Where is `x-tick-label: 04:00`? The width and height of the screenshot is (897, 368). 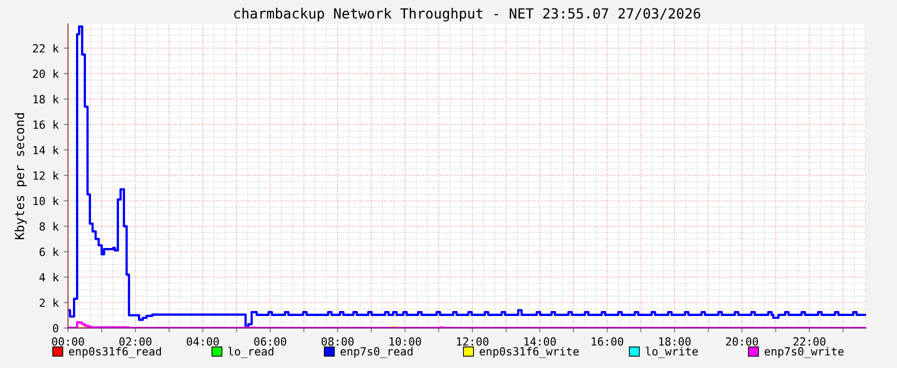 x-tick-label: 04:00 is located at coordinates (202, 341).